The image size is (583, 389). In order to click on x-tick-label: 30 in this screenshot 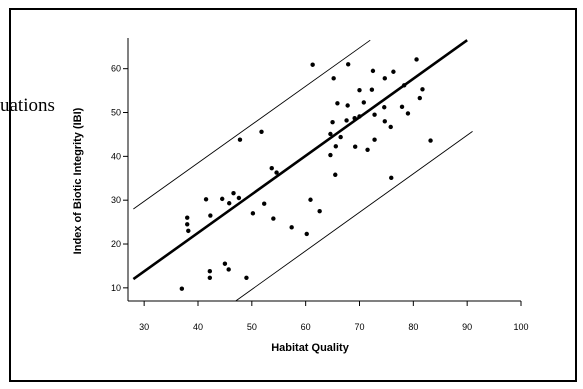, I will do `click(144, 327)`.